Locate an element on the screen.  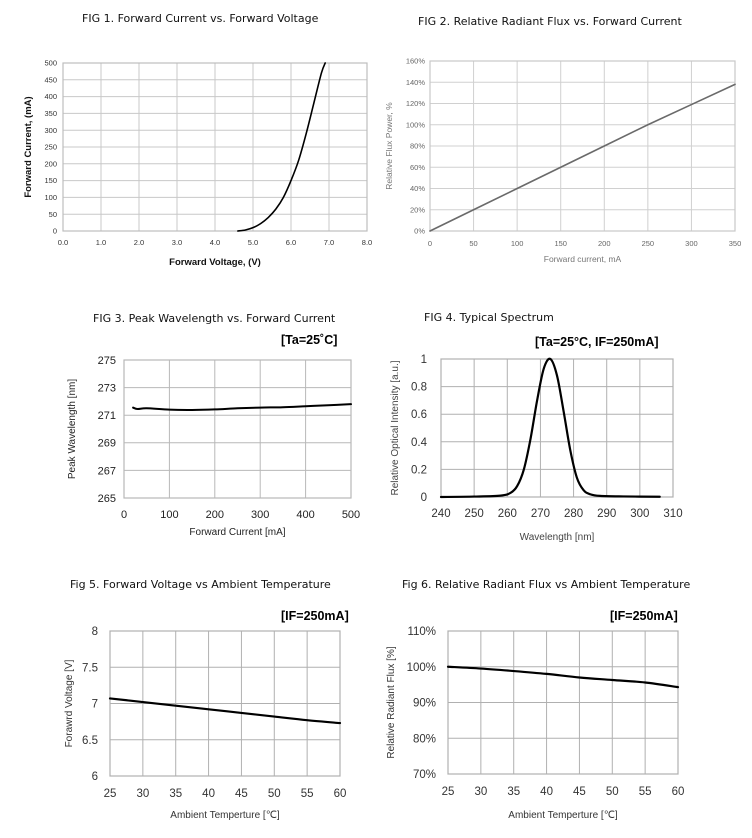
fig5-xtick-label: 50 is located at coordinates (274, 794).